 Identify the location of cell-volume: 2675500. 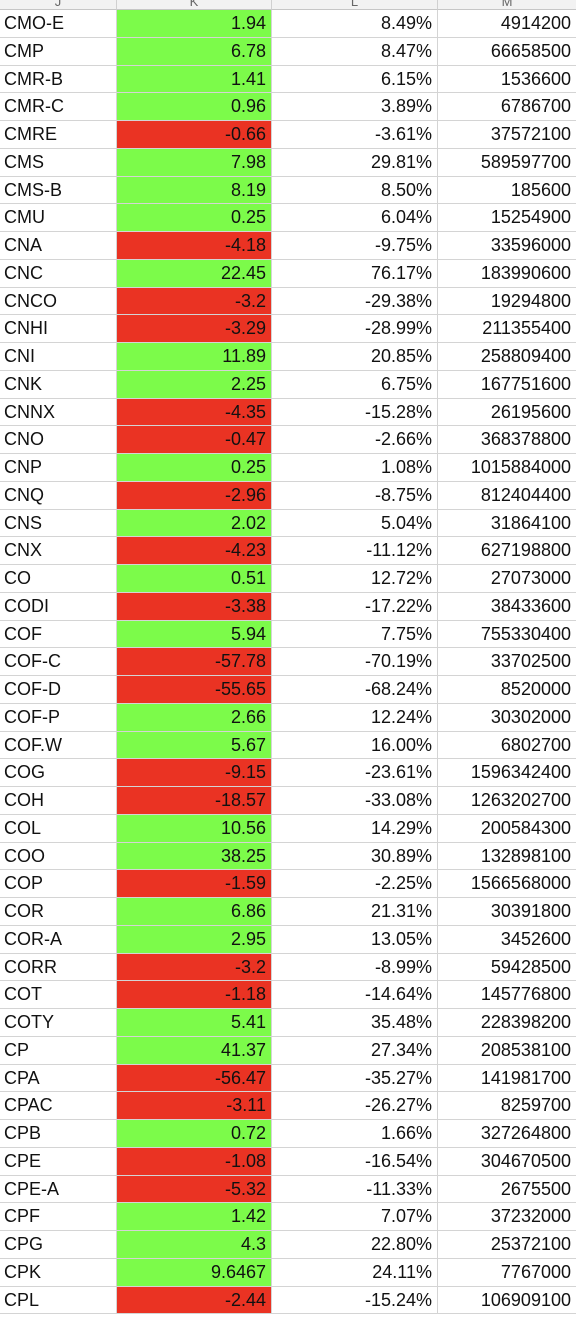
(507, 1190).